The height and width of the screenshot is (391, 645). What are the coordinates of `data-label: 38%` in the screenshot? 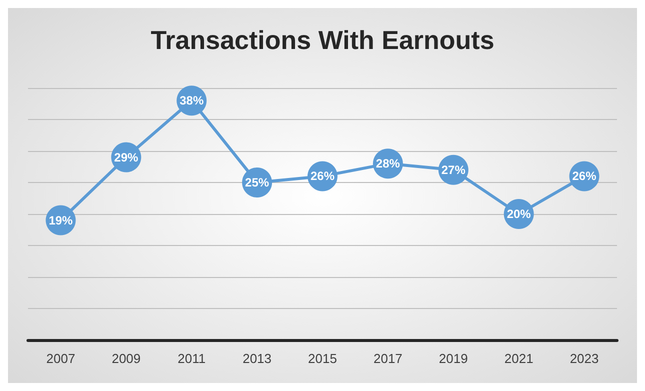 It's located at (192, 101).